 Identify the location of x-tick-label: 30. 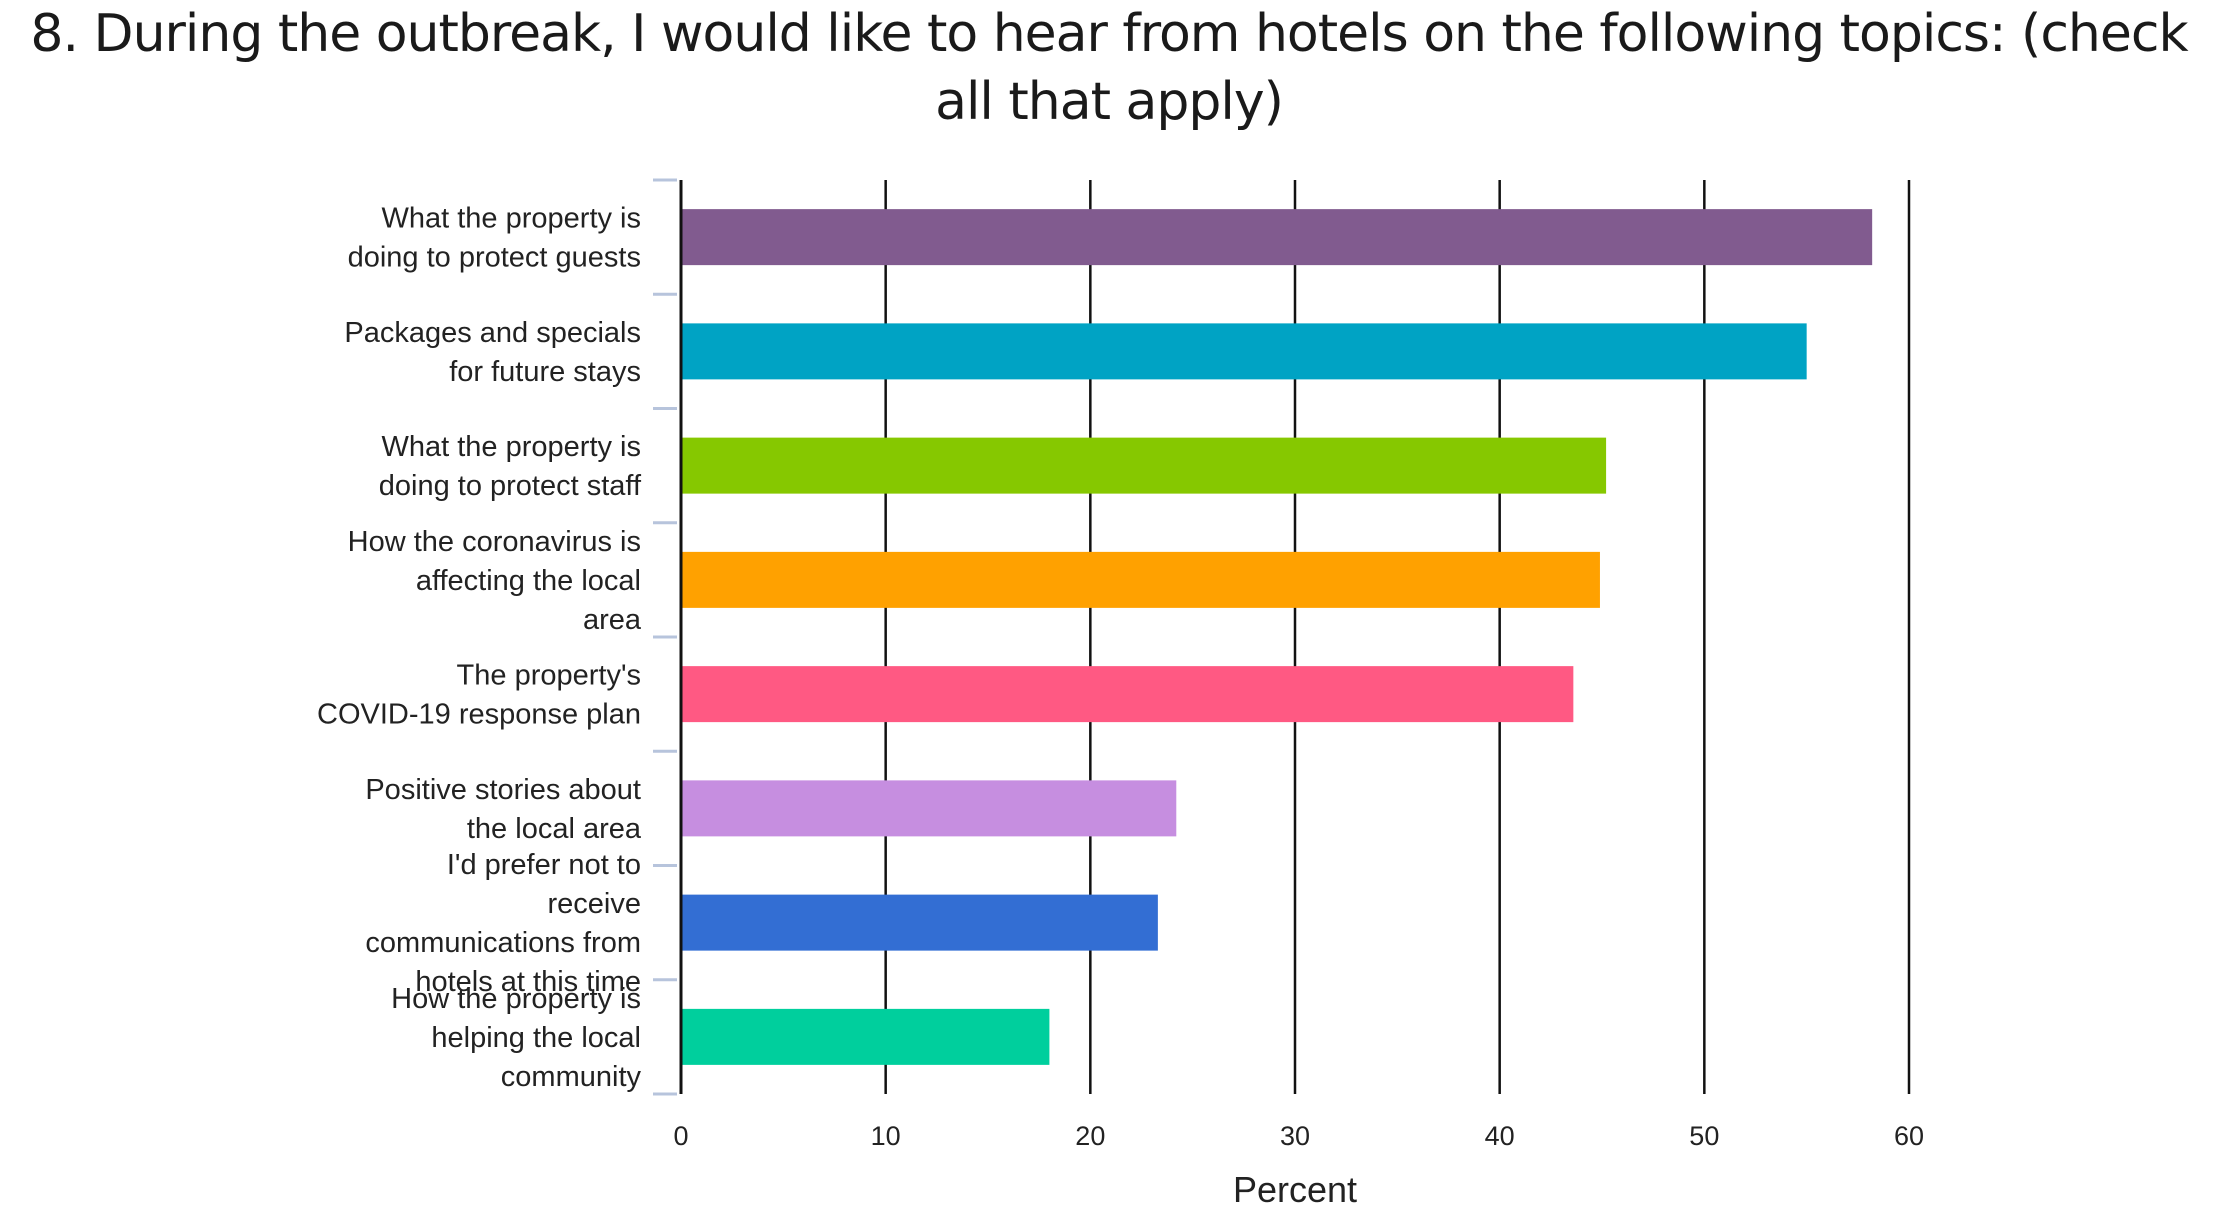
(1295, 1136).